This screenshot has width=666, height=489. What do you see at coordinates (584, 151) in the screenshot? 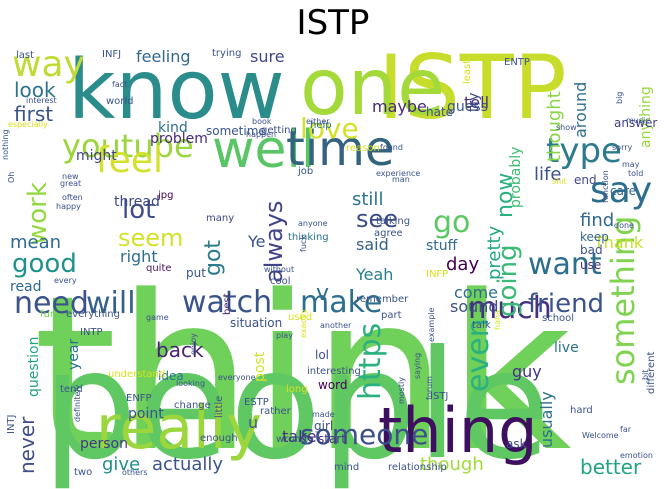
I see `cloud-word: type` at bounding box center [584, 151].